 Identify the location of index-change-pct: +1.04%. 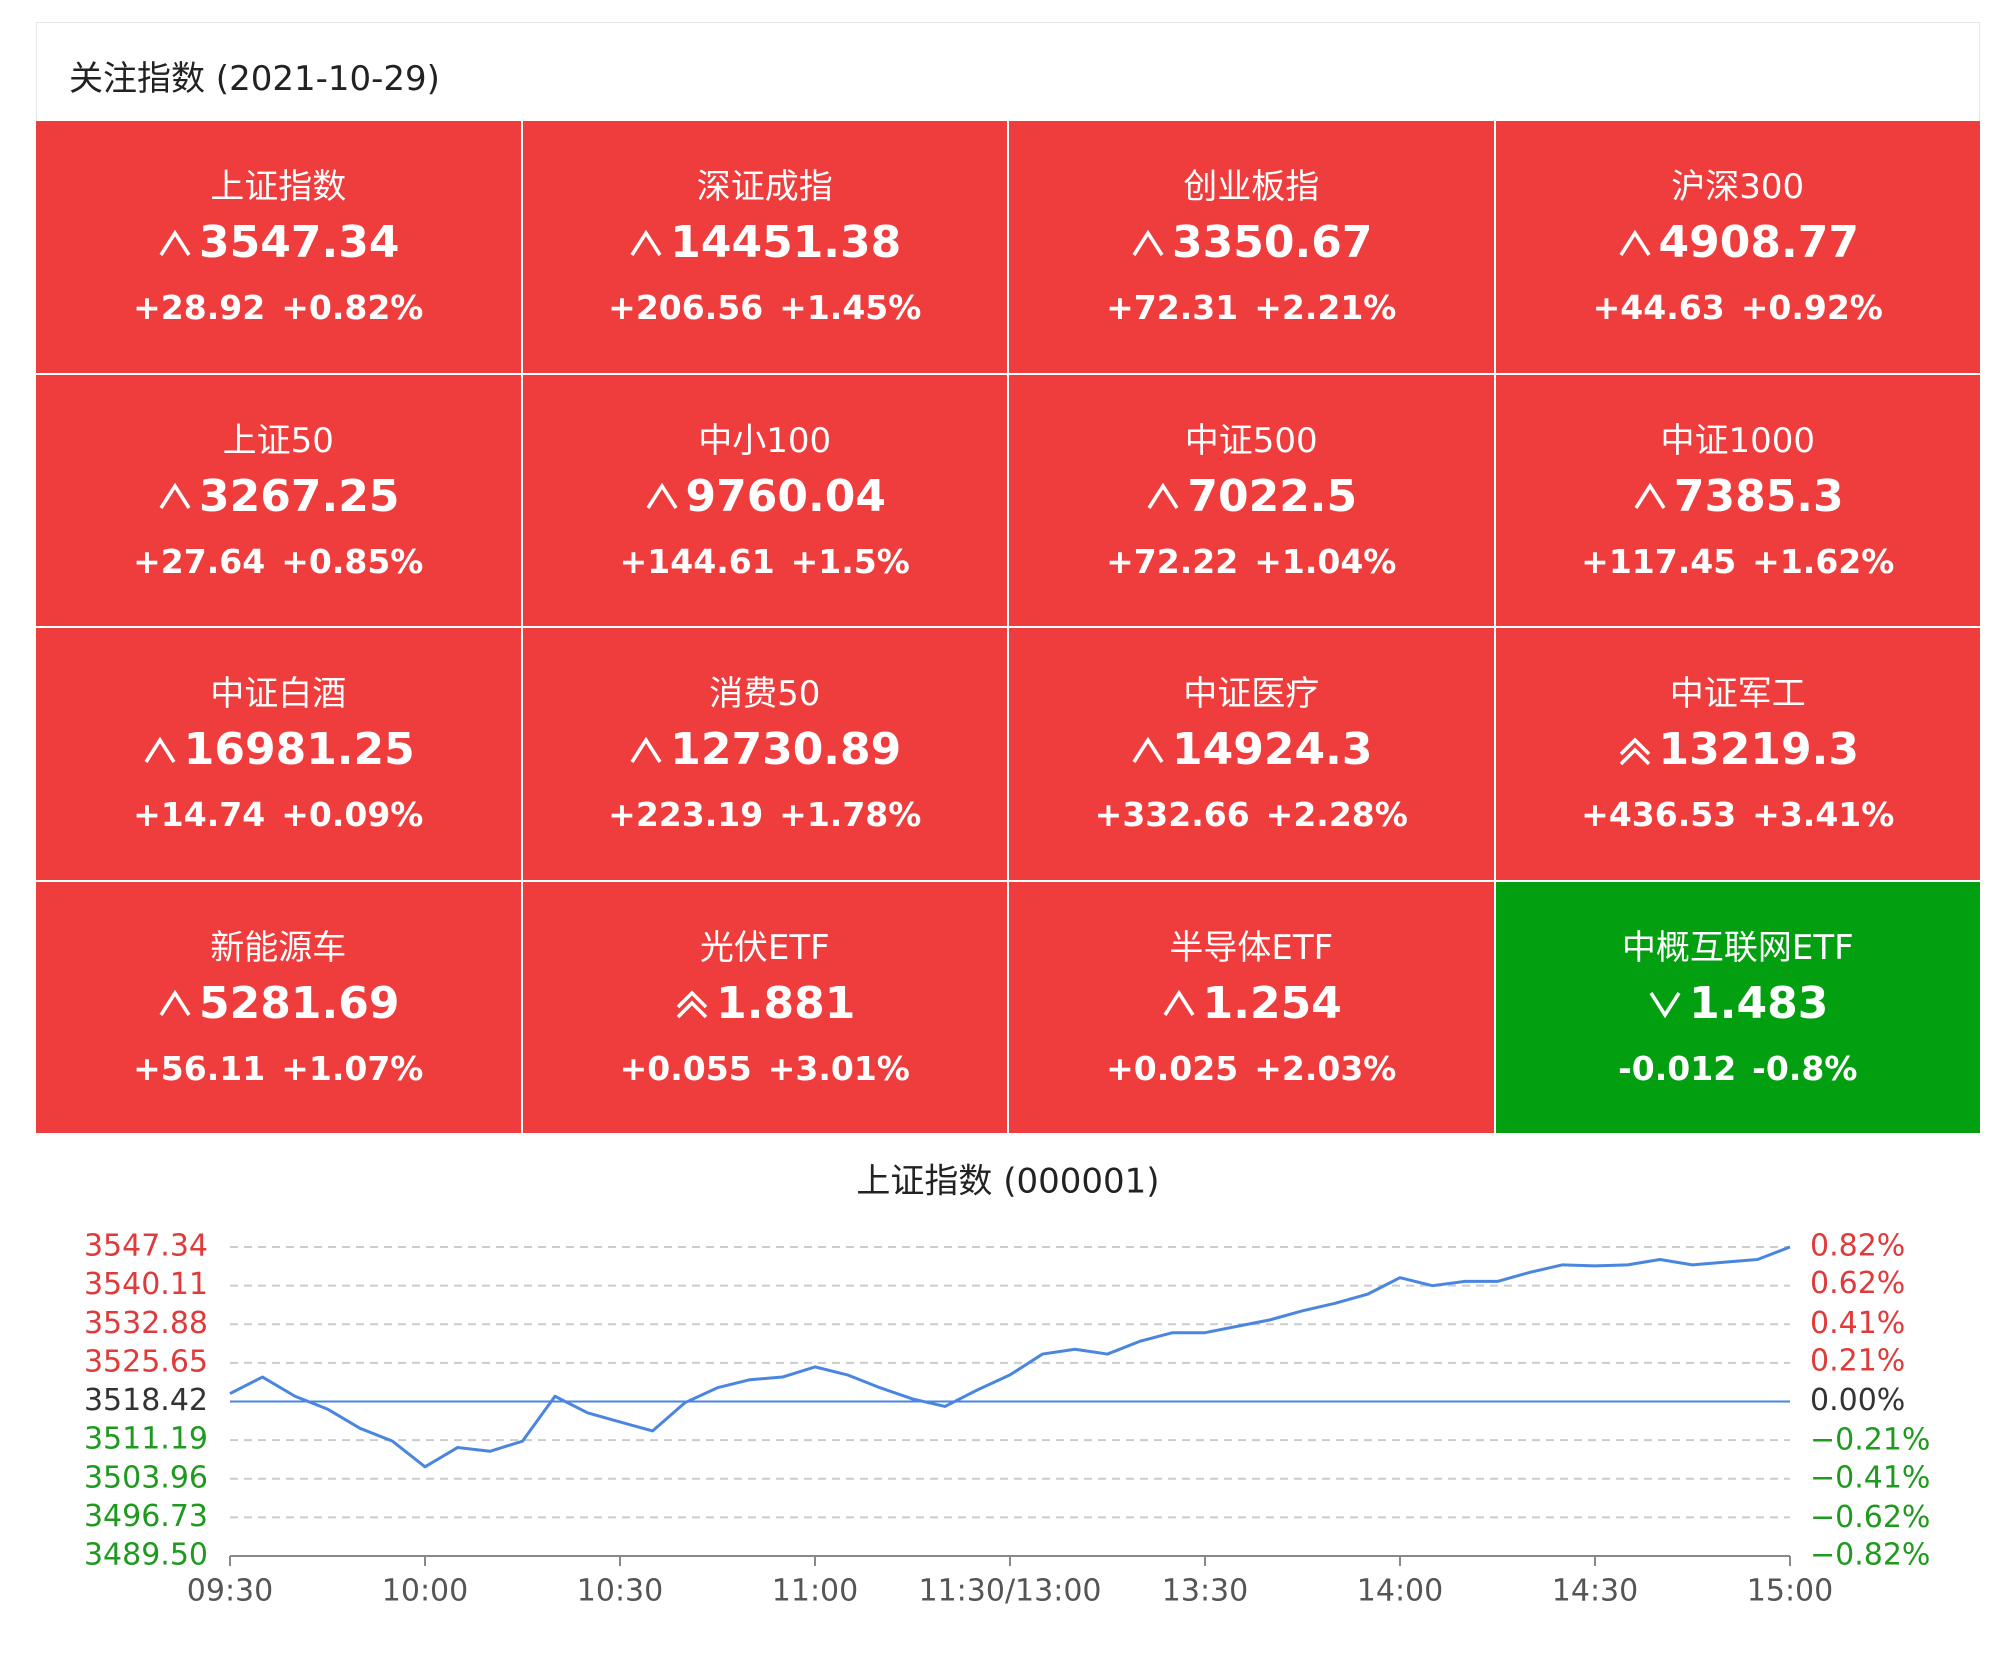
(1325, 561).